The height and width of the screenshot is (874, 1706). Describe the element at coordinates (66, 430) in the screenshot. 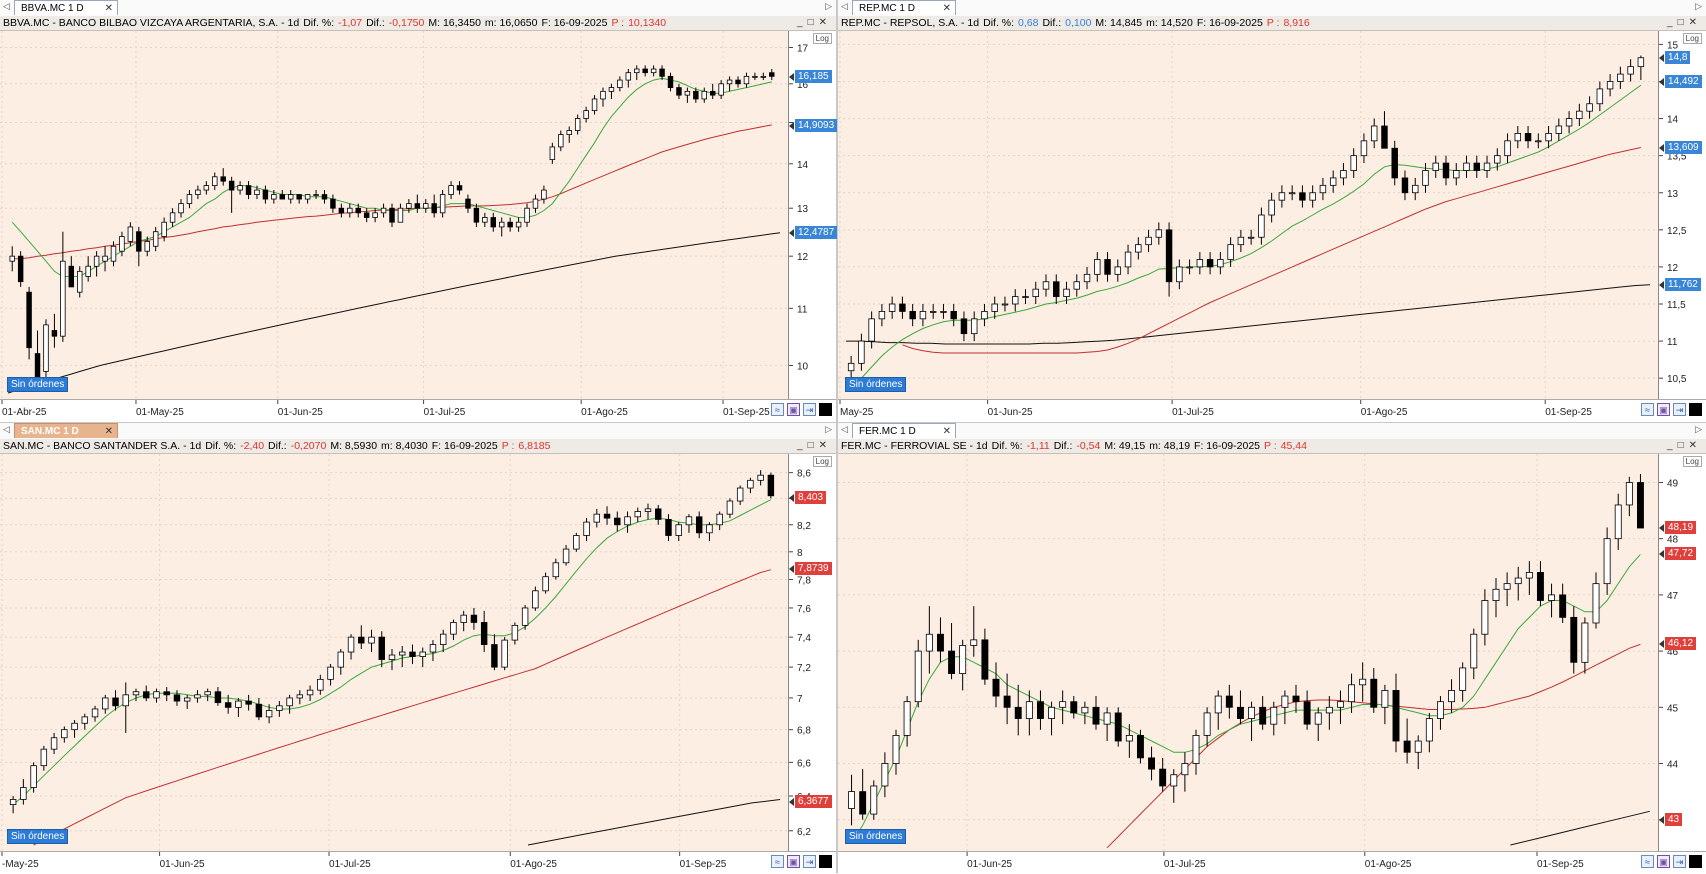

I see `tab-san: SAN.MC 1 D ✕` at that location.